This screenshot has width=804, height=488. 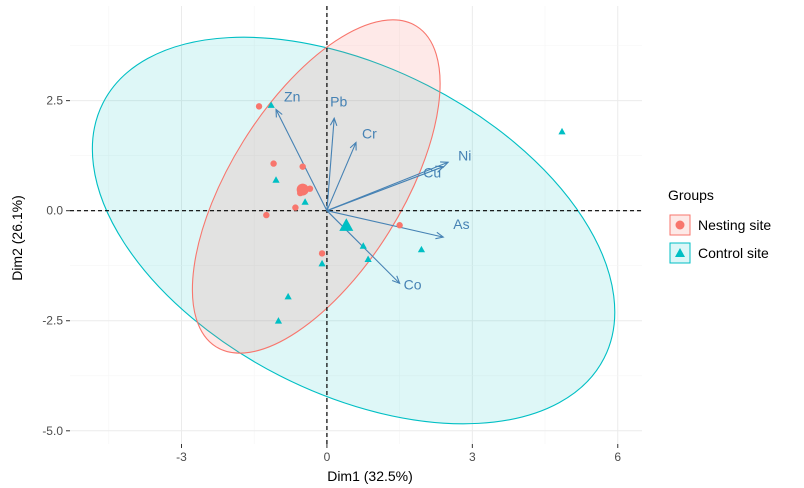 I want to click on legend-label-nesting-site: Nesting site, so click(x=734, y=225).